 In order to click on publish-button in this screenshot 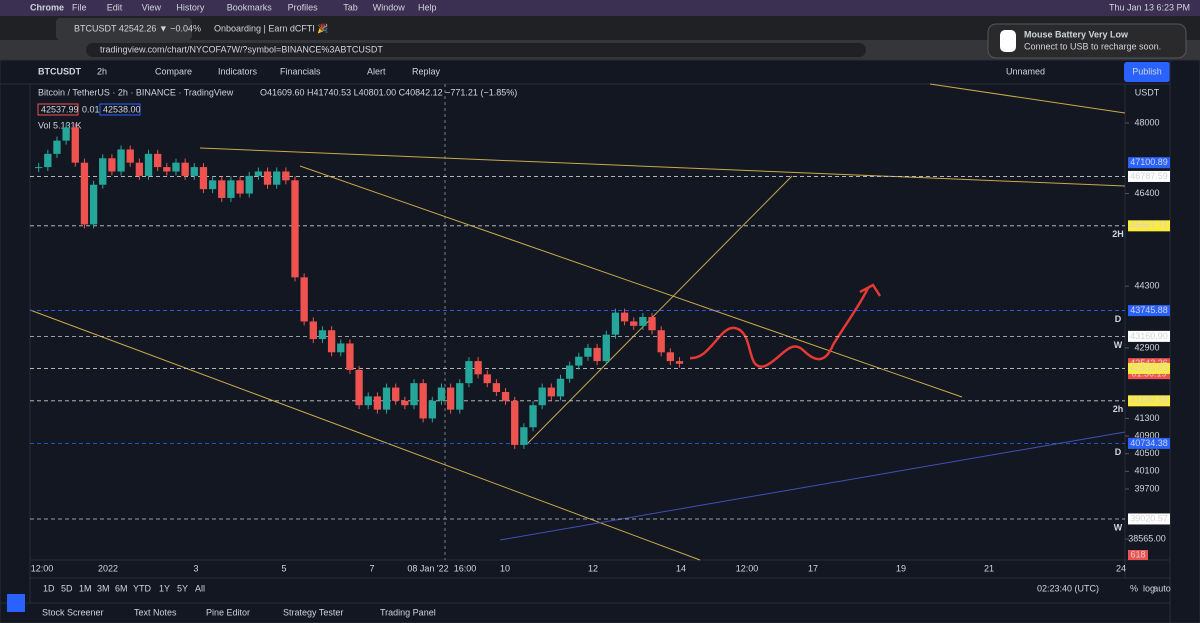, I will do `click(1147, 72)`.